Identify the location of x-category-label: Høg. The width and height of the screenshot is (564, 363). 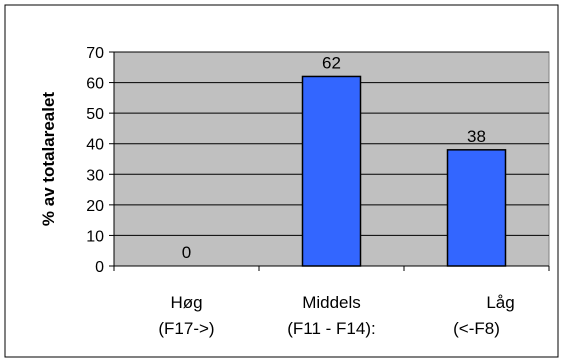
(186, 302).